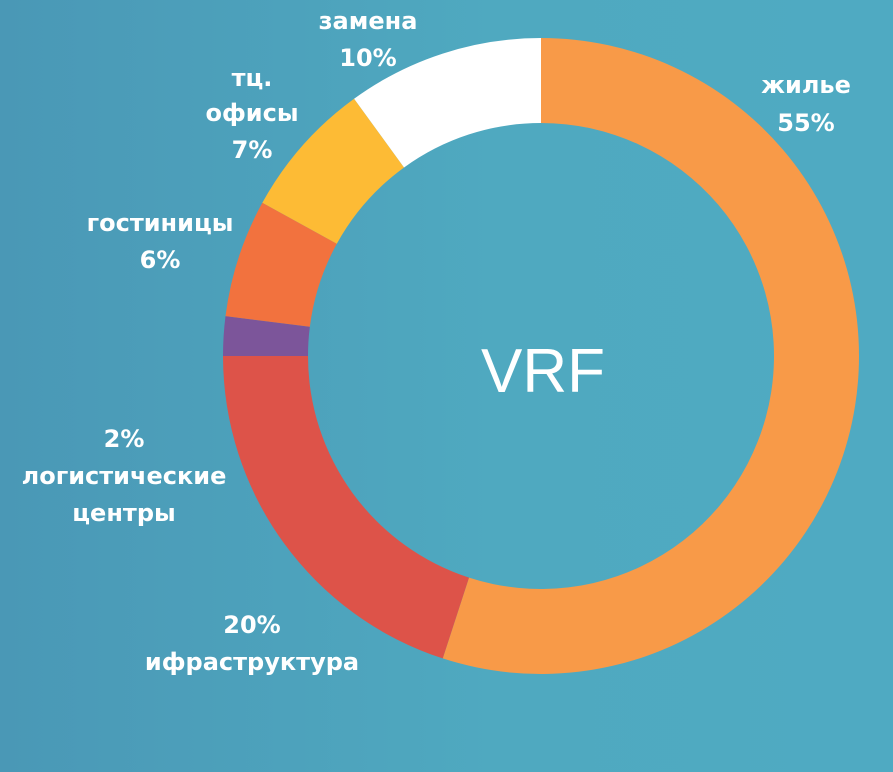  I want to click on slice-infra, so click(346, 507).